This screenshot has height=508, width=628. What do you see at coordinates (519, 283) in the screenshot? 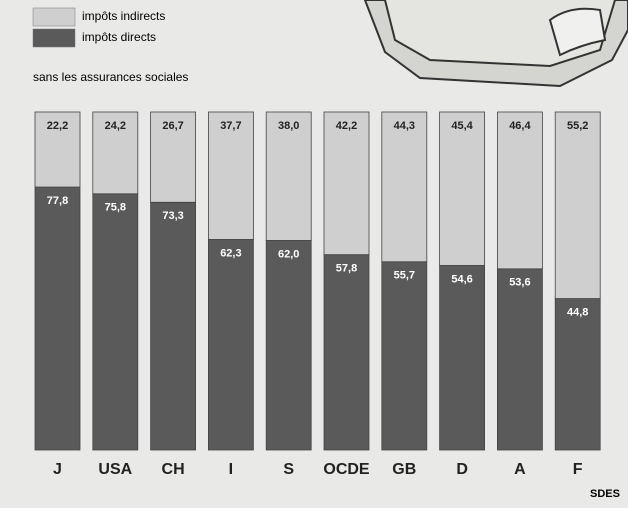
I see `value-label: 53,6` at bounding box center [519, 283].